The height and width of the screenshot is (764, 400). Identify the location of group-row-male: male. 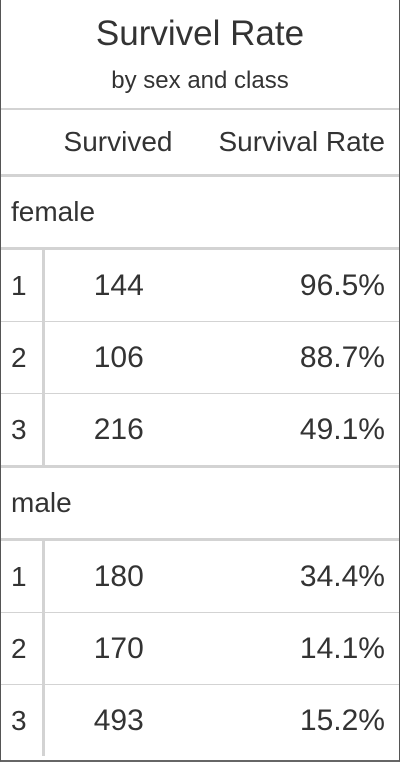
(200, 503).